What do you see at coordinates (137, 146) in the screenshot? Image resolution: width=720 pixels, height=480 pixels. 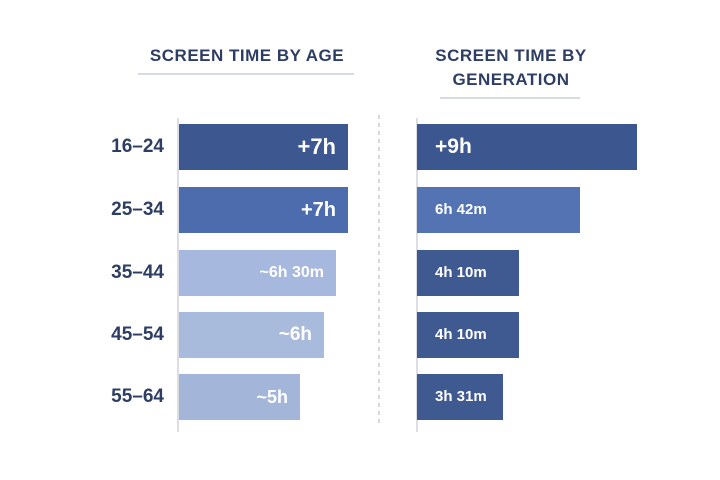 I see `category-label: 16–24` at bounding box center [137, 146].